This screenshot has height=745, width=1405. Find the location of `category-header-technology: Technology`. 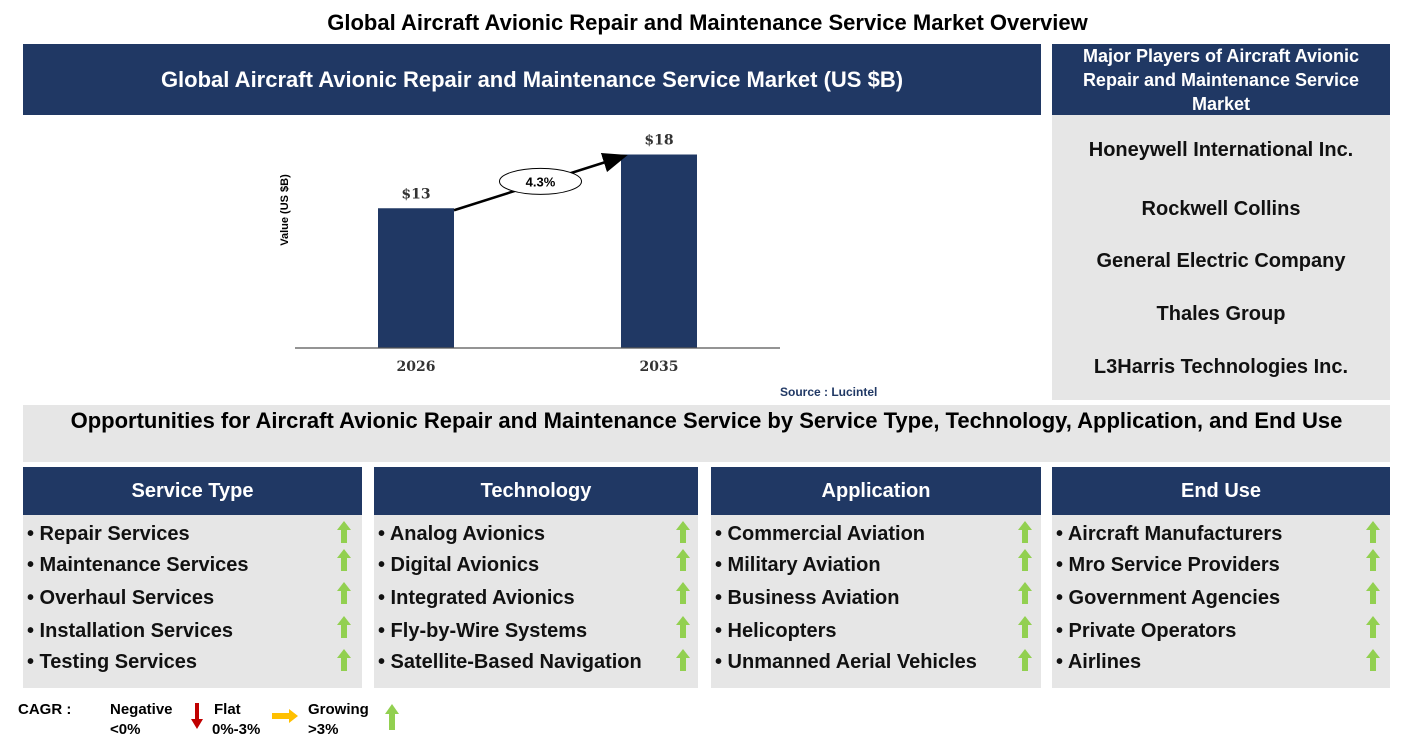

category-header-technology: Technology is located at coordinates (536, 491).